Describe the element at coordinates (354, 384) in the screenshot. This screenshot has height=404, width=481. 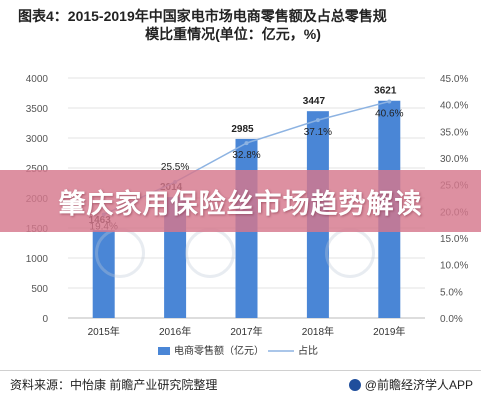
I see `brand-logo-icon` at that location.